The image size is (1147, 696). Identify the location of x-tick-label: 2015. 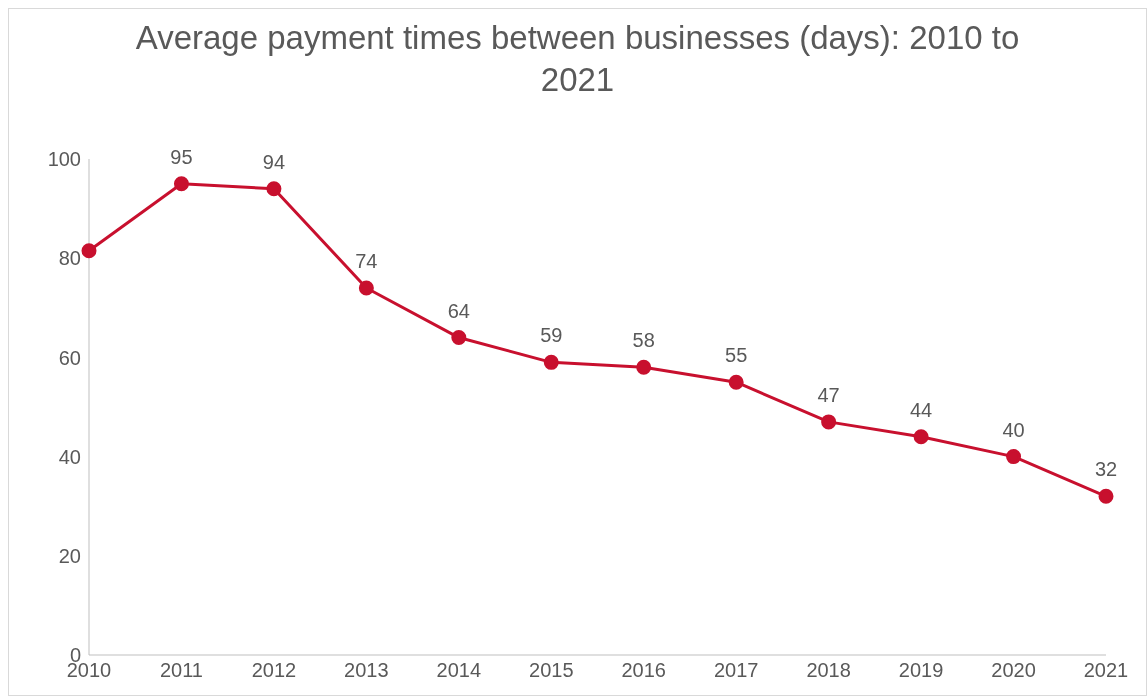
(551, 670).